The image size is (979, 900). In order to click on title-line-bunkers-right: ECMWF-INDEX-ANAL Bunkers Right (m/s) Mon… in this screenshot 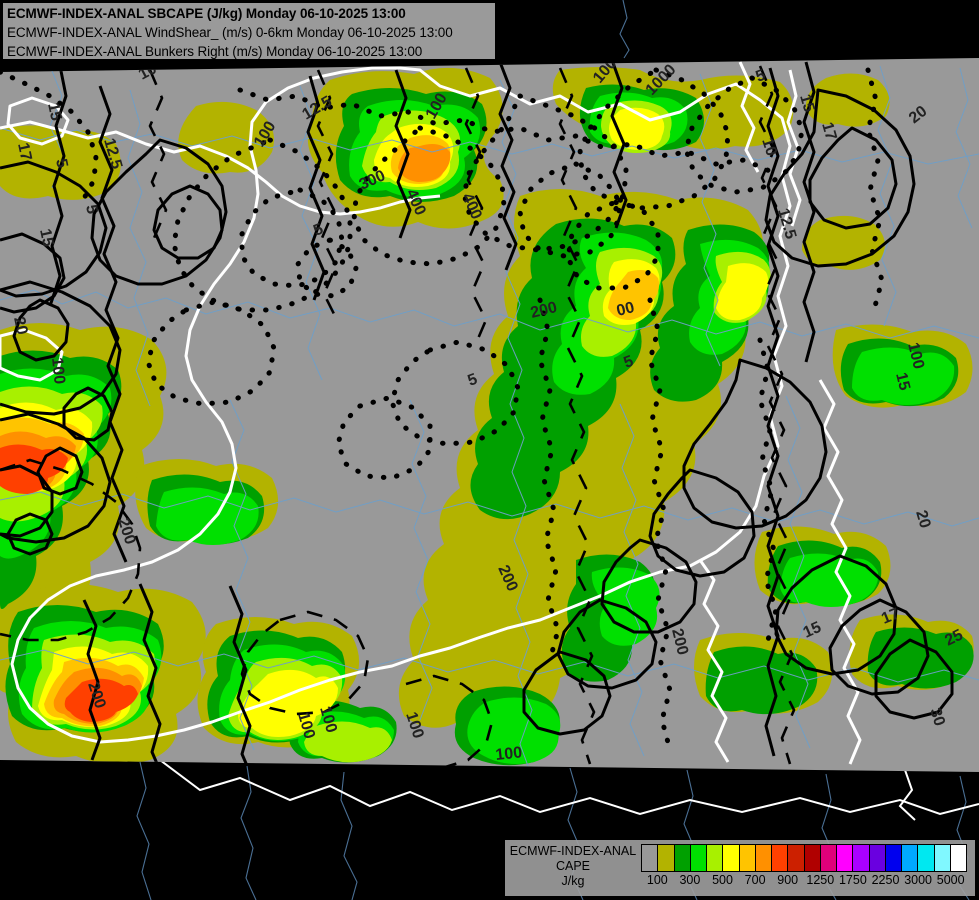, I will do `click(215, 51)`.